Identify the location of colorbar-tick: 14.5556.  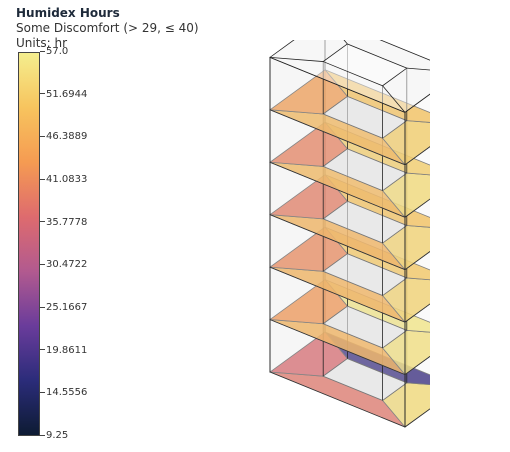
(63, 393).